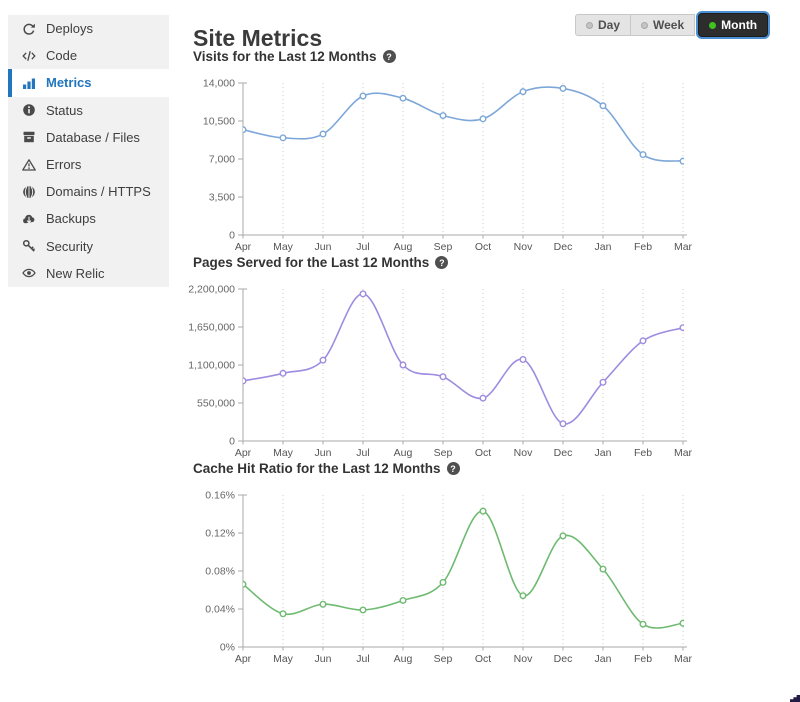 The width and height of the screenshot is (800, 702). Describe the element at coordinates (258, 38) in the screenshot. I see `page-title: Site Metrics` at that location.